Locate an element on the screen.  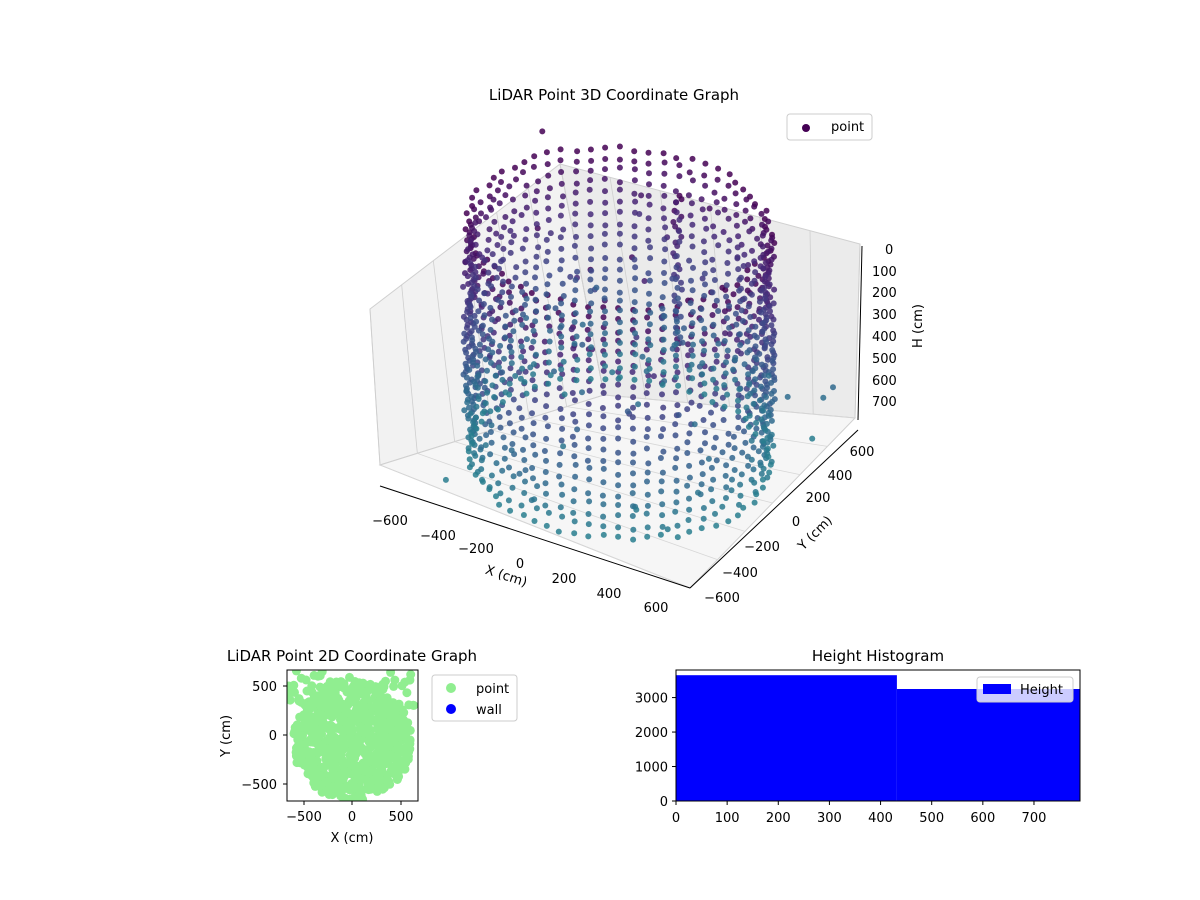
x-tick: 500 is located at coordinates (931, 818).